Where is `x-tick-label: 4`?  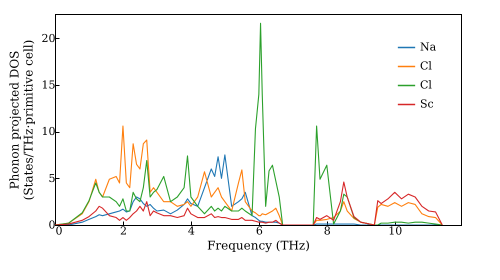 x-tick-label: 4 is located at coordinates (191, 231).